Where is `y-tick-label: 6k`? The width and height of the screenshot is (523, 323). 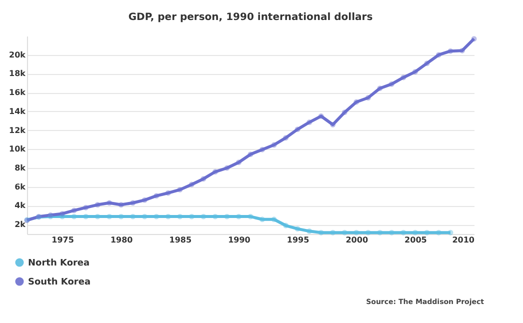
y-tick-label: 6k is located at coordinates (20, 187).